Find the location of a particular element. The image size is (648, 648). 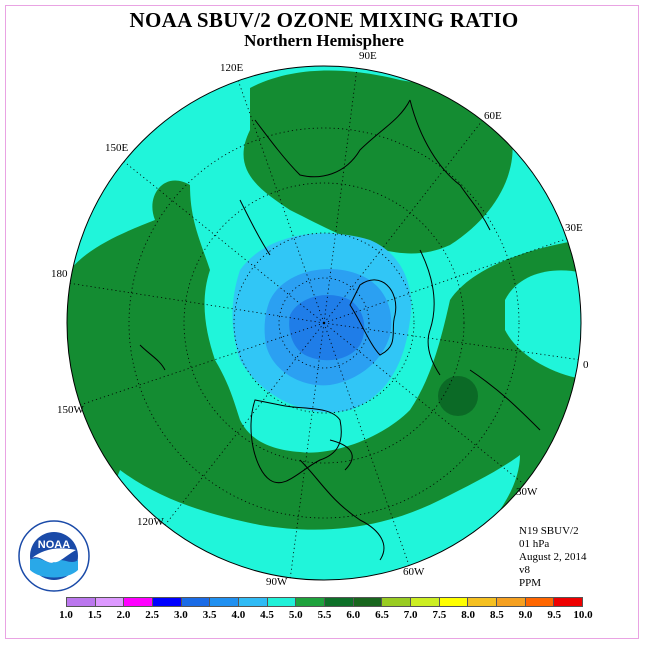

lon-label-150e: 150E is located at coordinates (117, 148).